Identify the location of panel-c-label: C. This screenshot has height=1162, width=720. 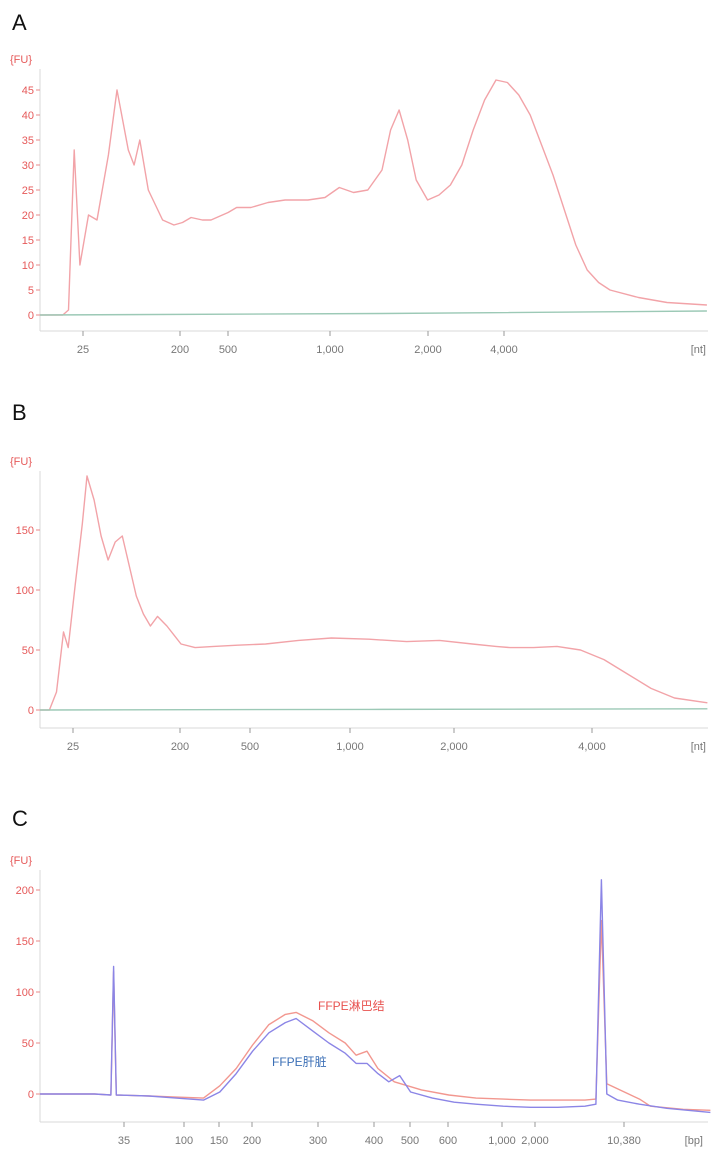
(20, 818).